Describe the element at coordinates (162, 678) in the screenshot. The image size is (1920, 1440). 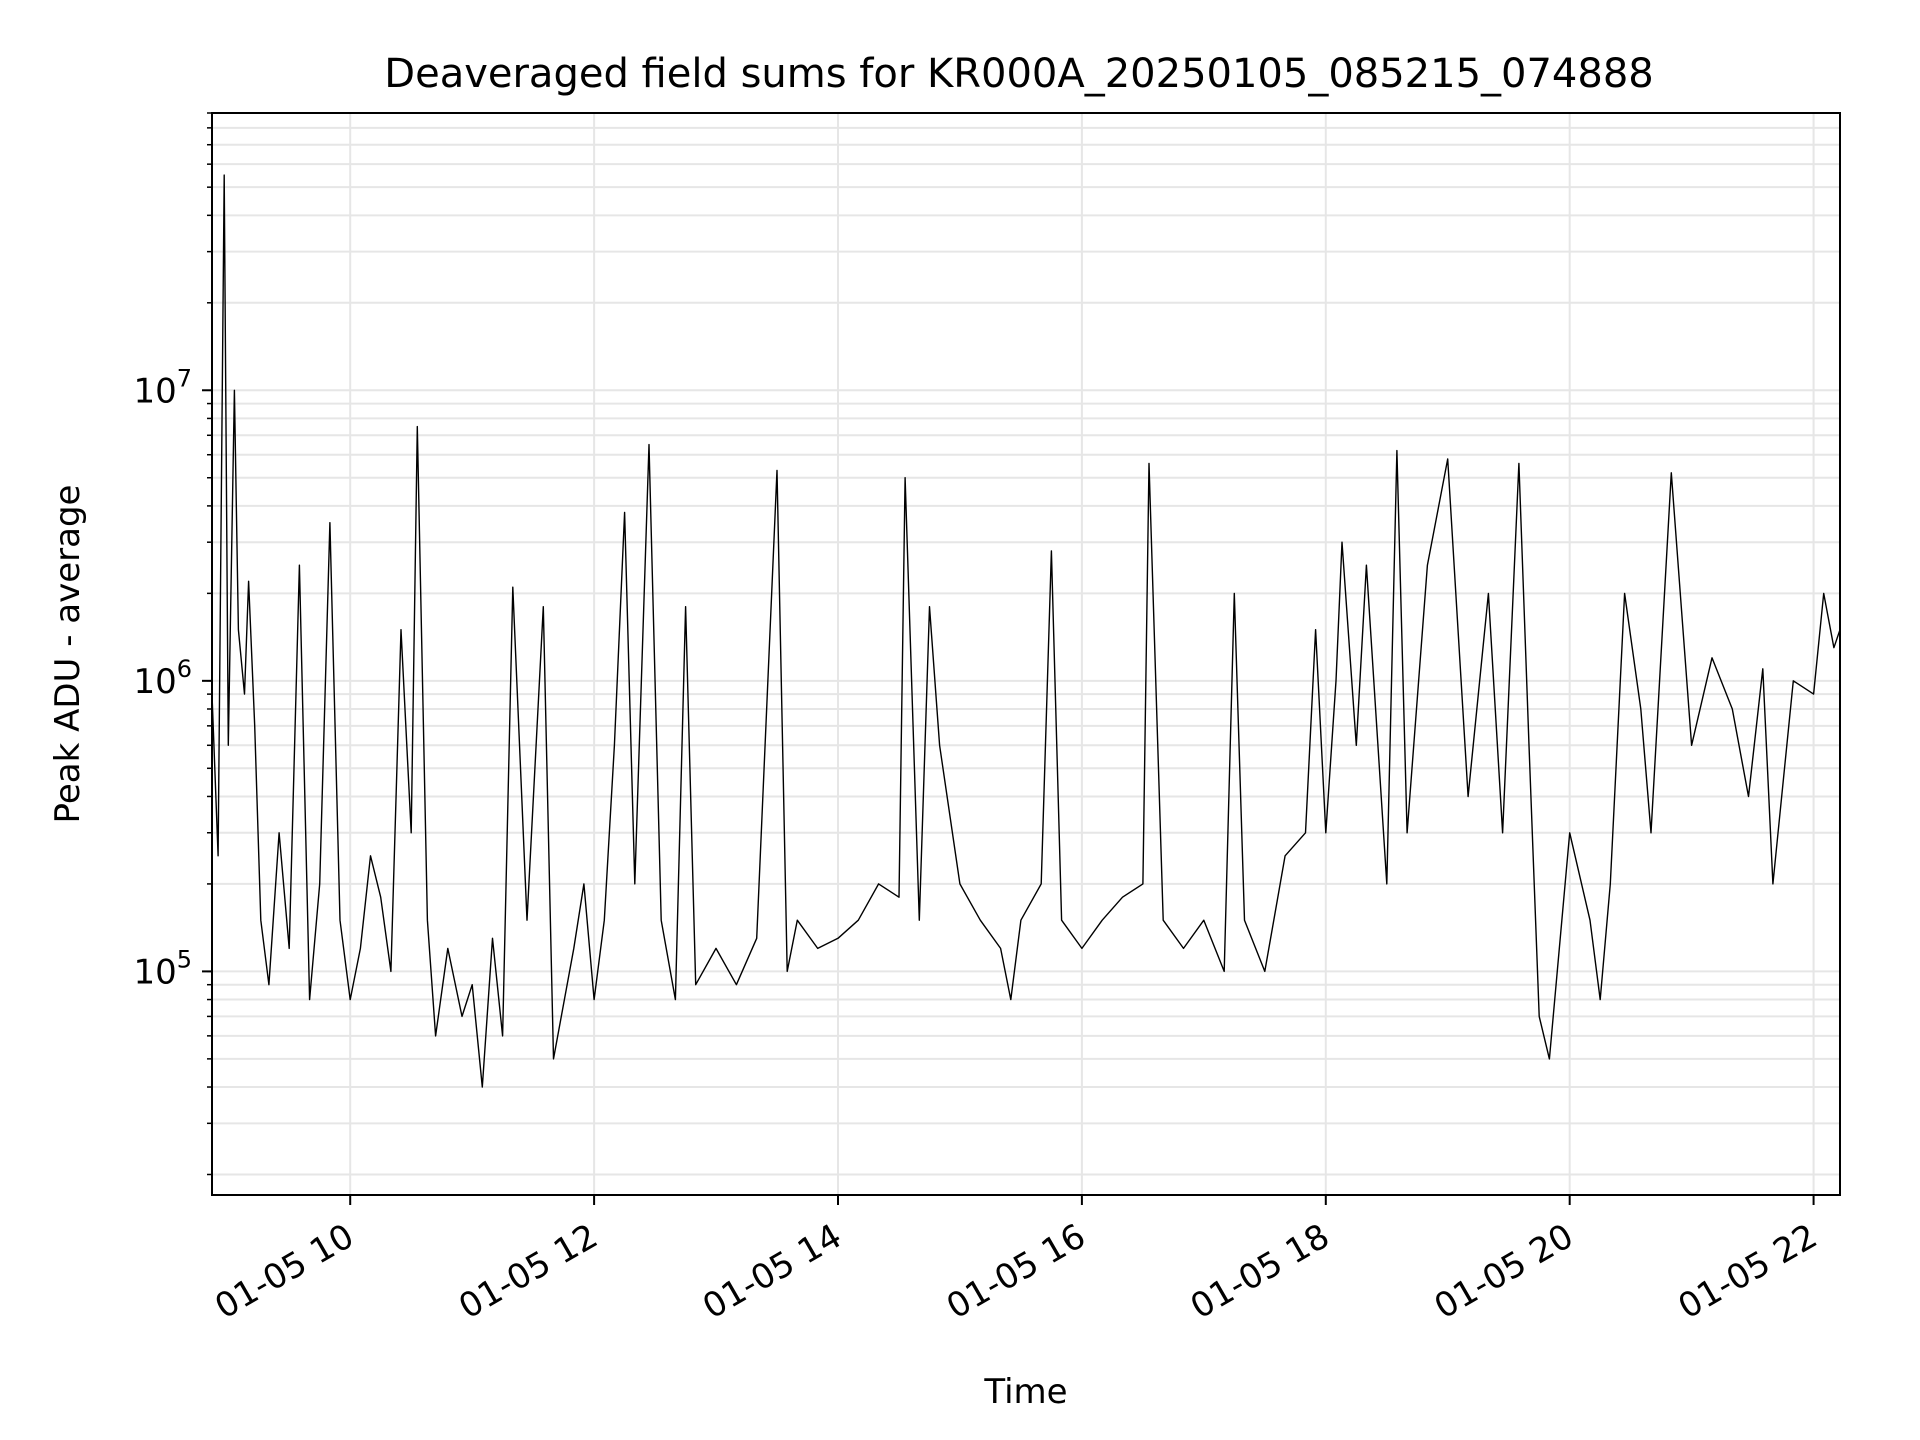
I see `y-tick-label: 10⁶` at that location.